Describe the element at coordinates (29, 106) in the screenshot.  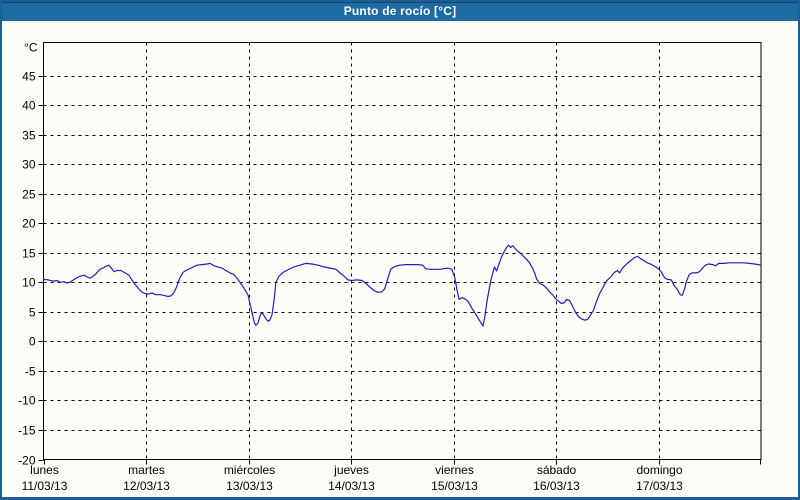
I see `y-tick-label: 40` at that location.